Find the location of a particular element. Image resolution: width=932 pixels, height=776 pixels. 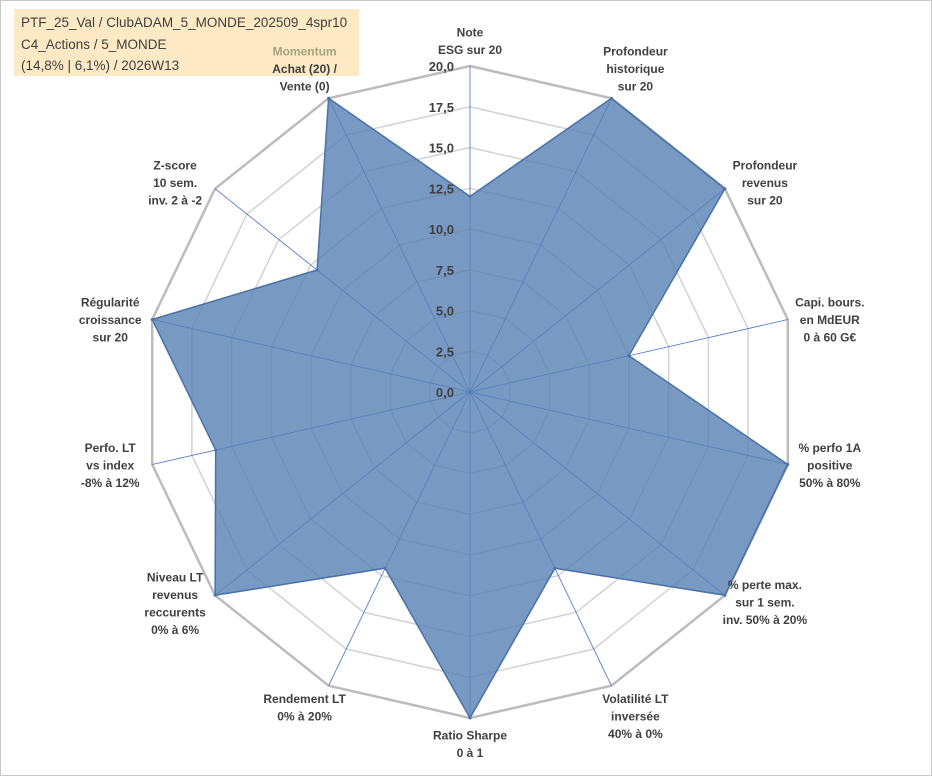

tick-label: 12,5 is located at coordinates (441, 188).